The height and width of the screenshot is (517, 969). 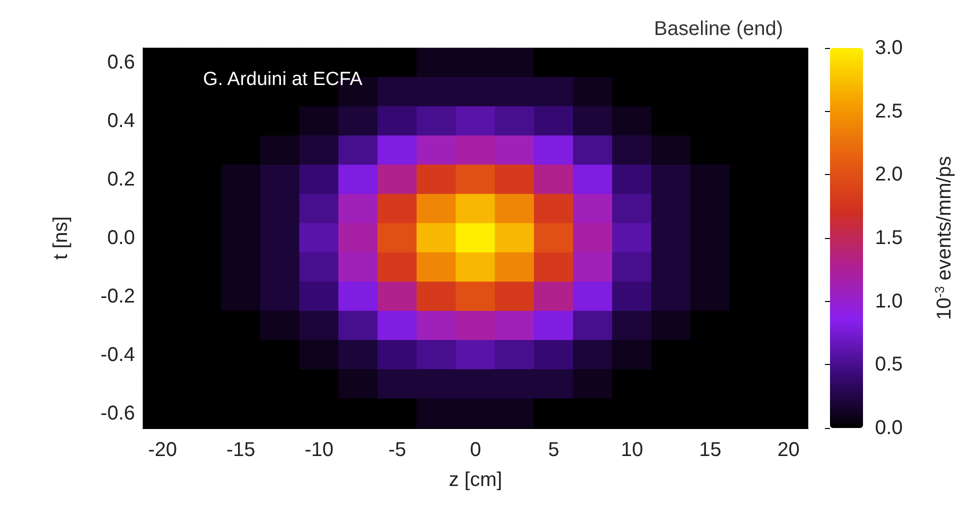 I want to click on x-axis-title: z [cm], so click(x=475, y=480).